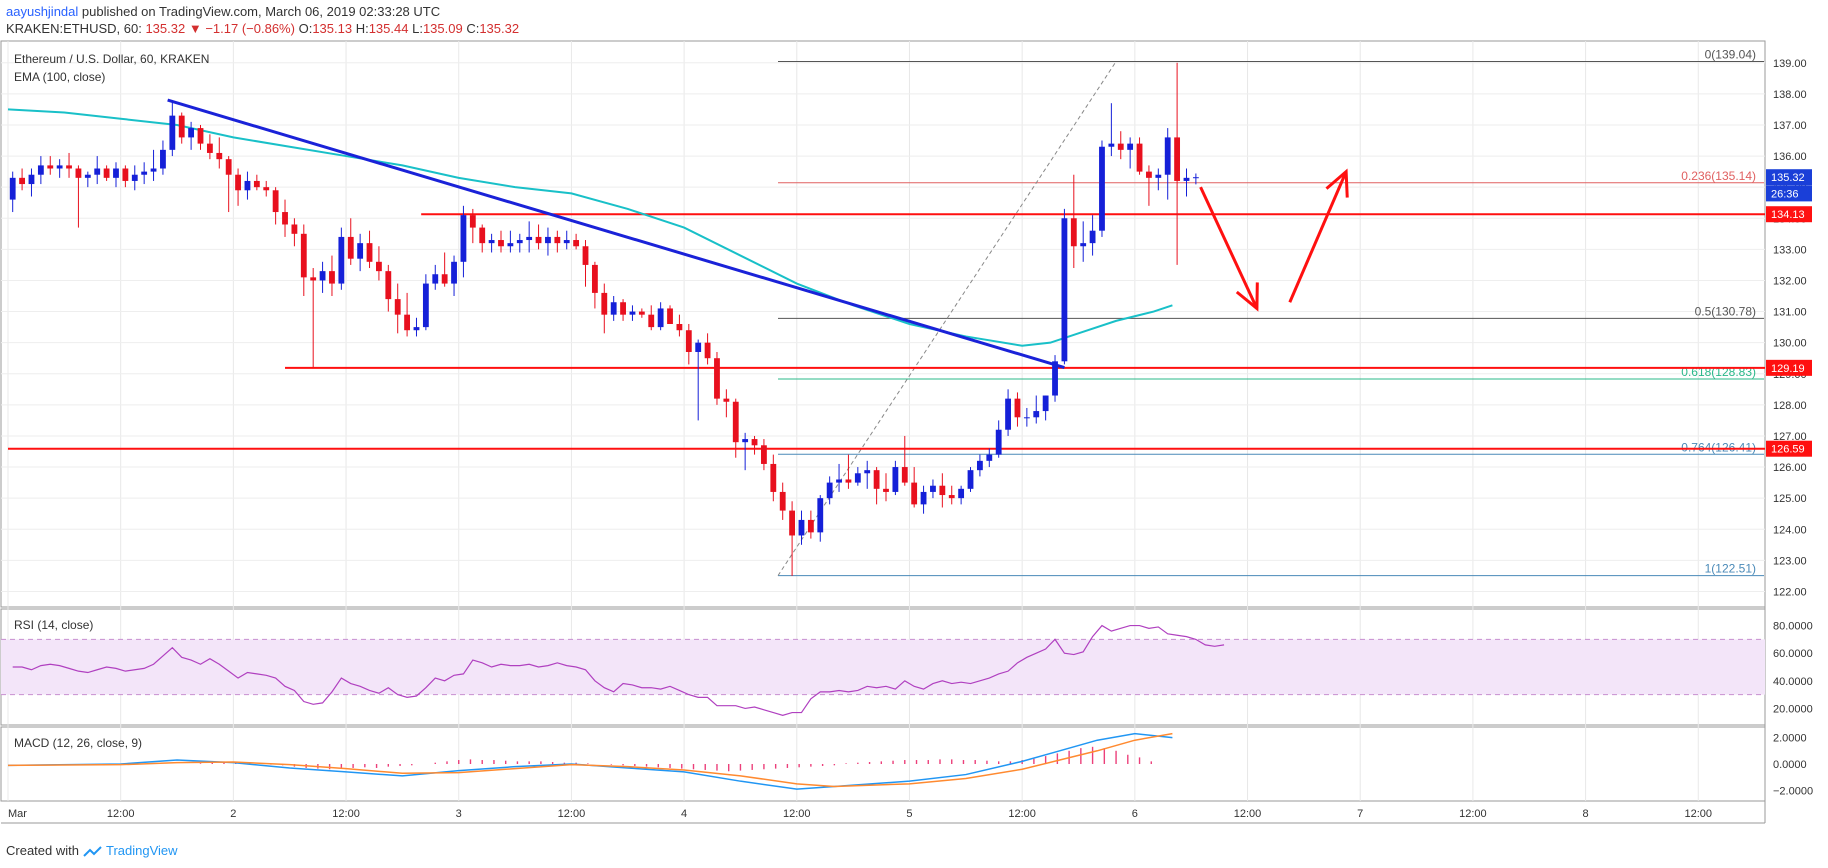 Image resolution: width=1828 pixels, height=868 pixels. I want to click on low-value: 135.09, so click(442, 28).